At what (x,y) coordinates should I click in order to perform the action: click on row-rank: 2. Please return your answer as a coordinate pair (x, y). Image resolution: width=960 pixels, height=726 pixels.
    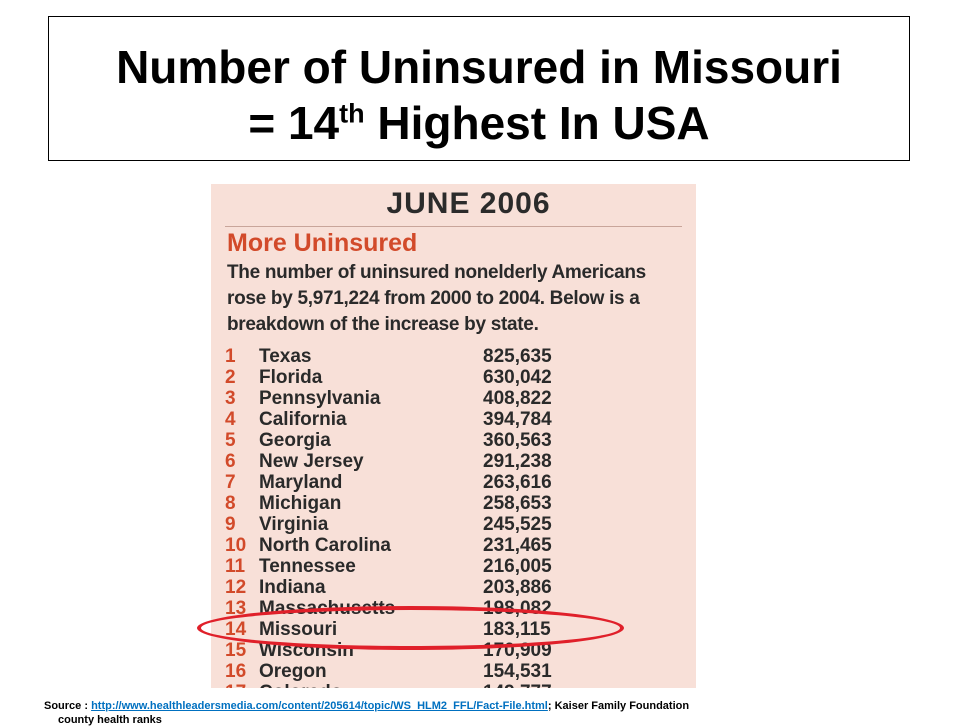
    Looking at the image, I should click on (230, 377).